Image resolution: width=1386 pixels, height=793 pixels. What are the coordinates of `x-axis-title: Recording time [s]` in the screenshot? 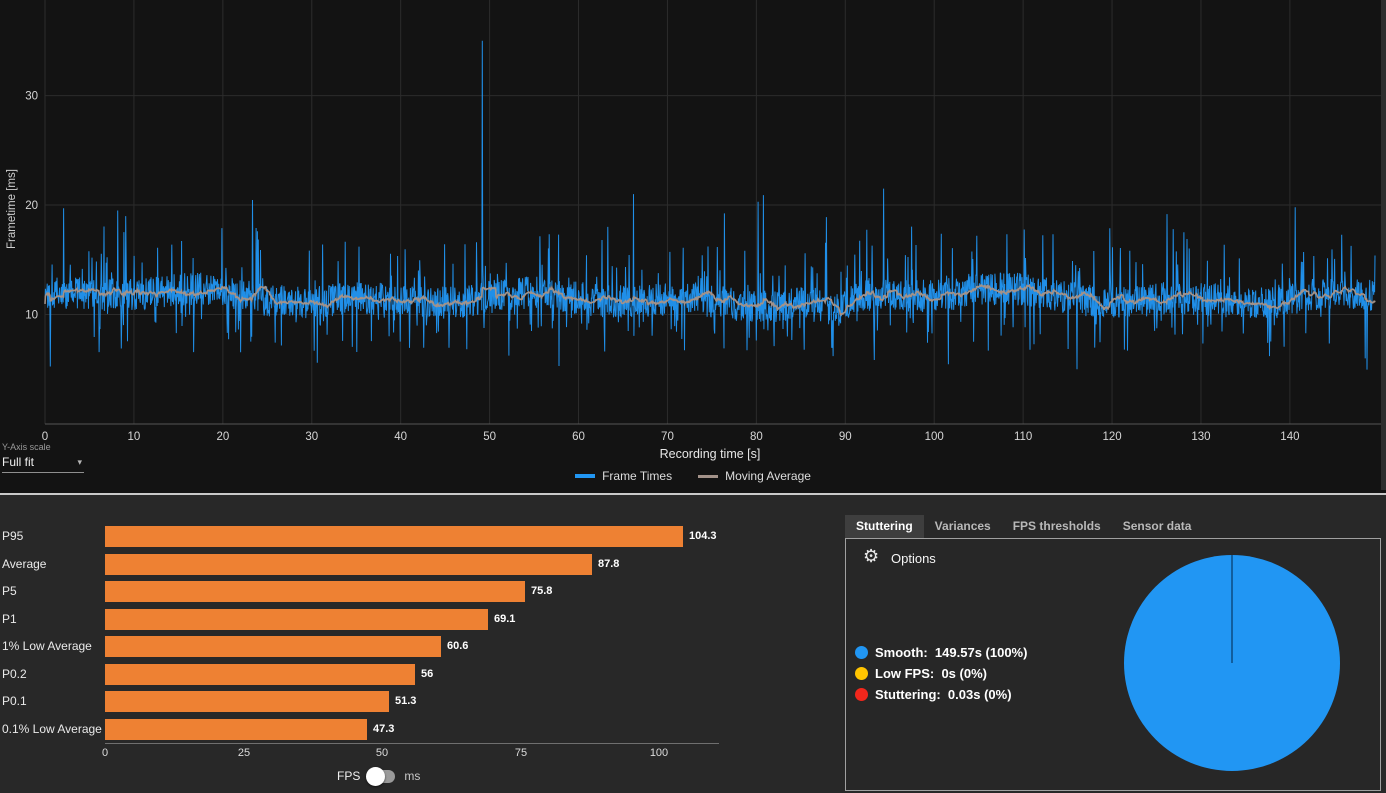 It's located at (710, 454).